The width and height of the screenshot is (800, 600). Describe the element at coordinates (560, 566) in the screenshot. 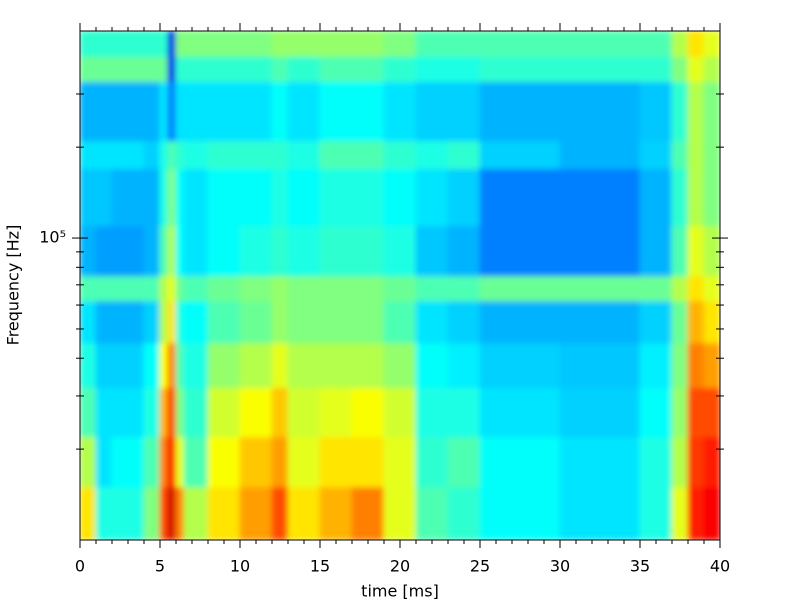

I see `x-tick-label: 30` at that location.